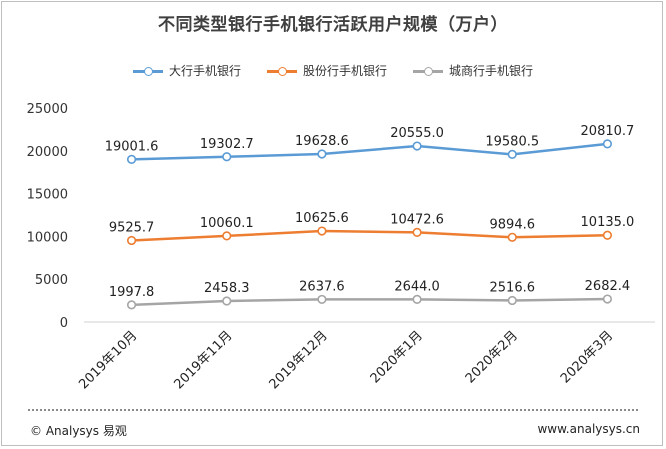 This screenshot has width=666, height=449. I want to click on series-0-data-label-3: 20555.0, so click(417, 133).